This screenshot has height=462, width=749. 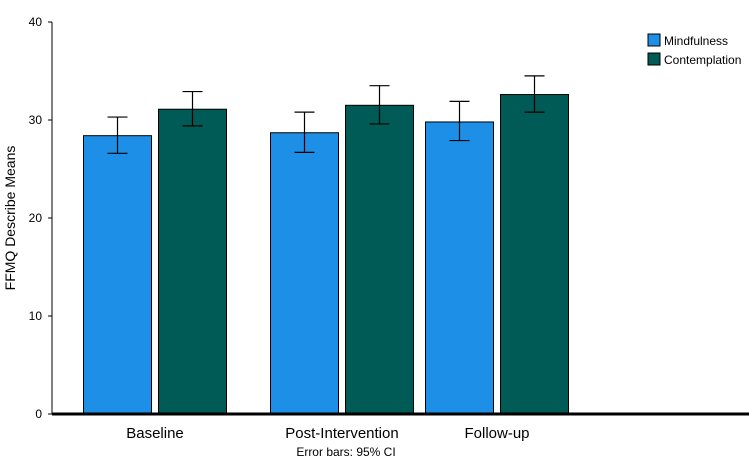 I want to click on y-tick-label: 40, so click(x=36, y=22).